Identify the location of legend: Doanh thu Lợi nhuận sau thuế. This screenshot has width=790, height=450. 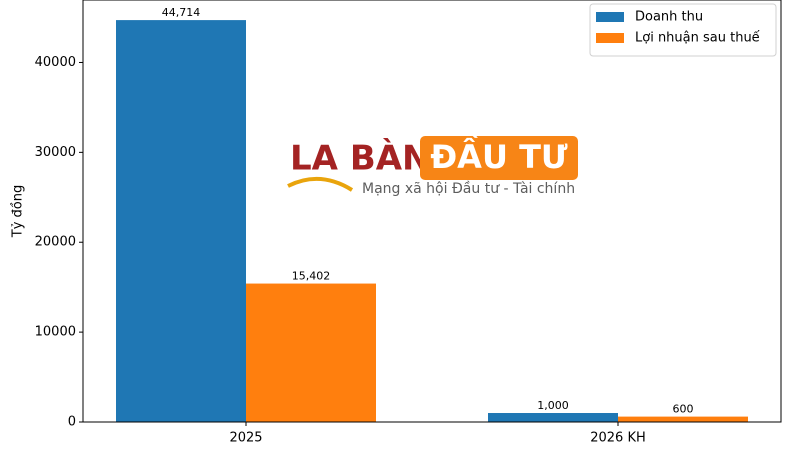
(683, 30).